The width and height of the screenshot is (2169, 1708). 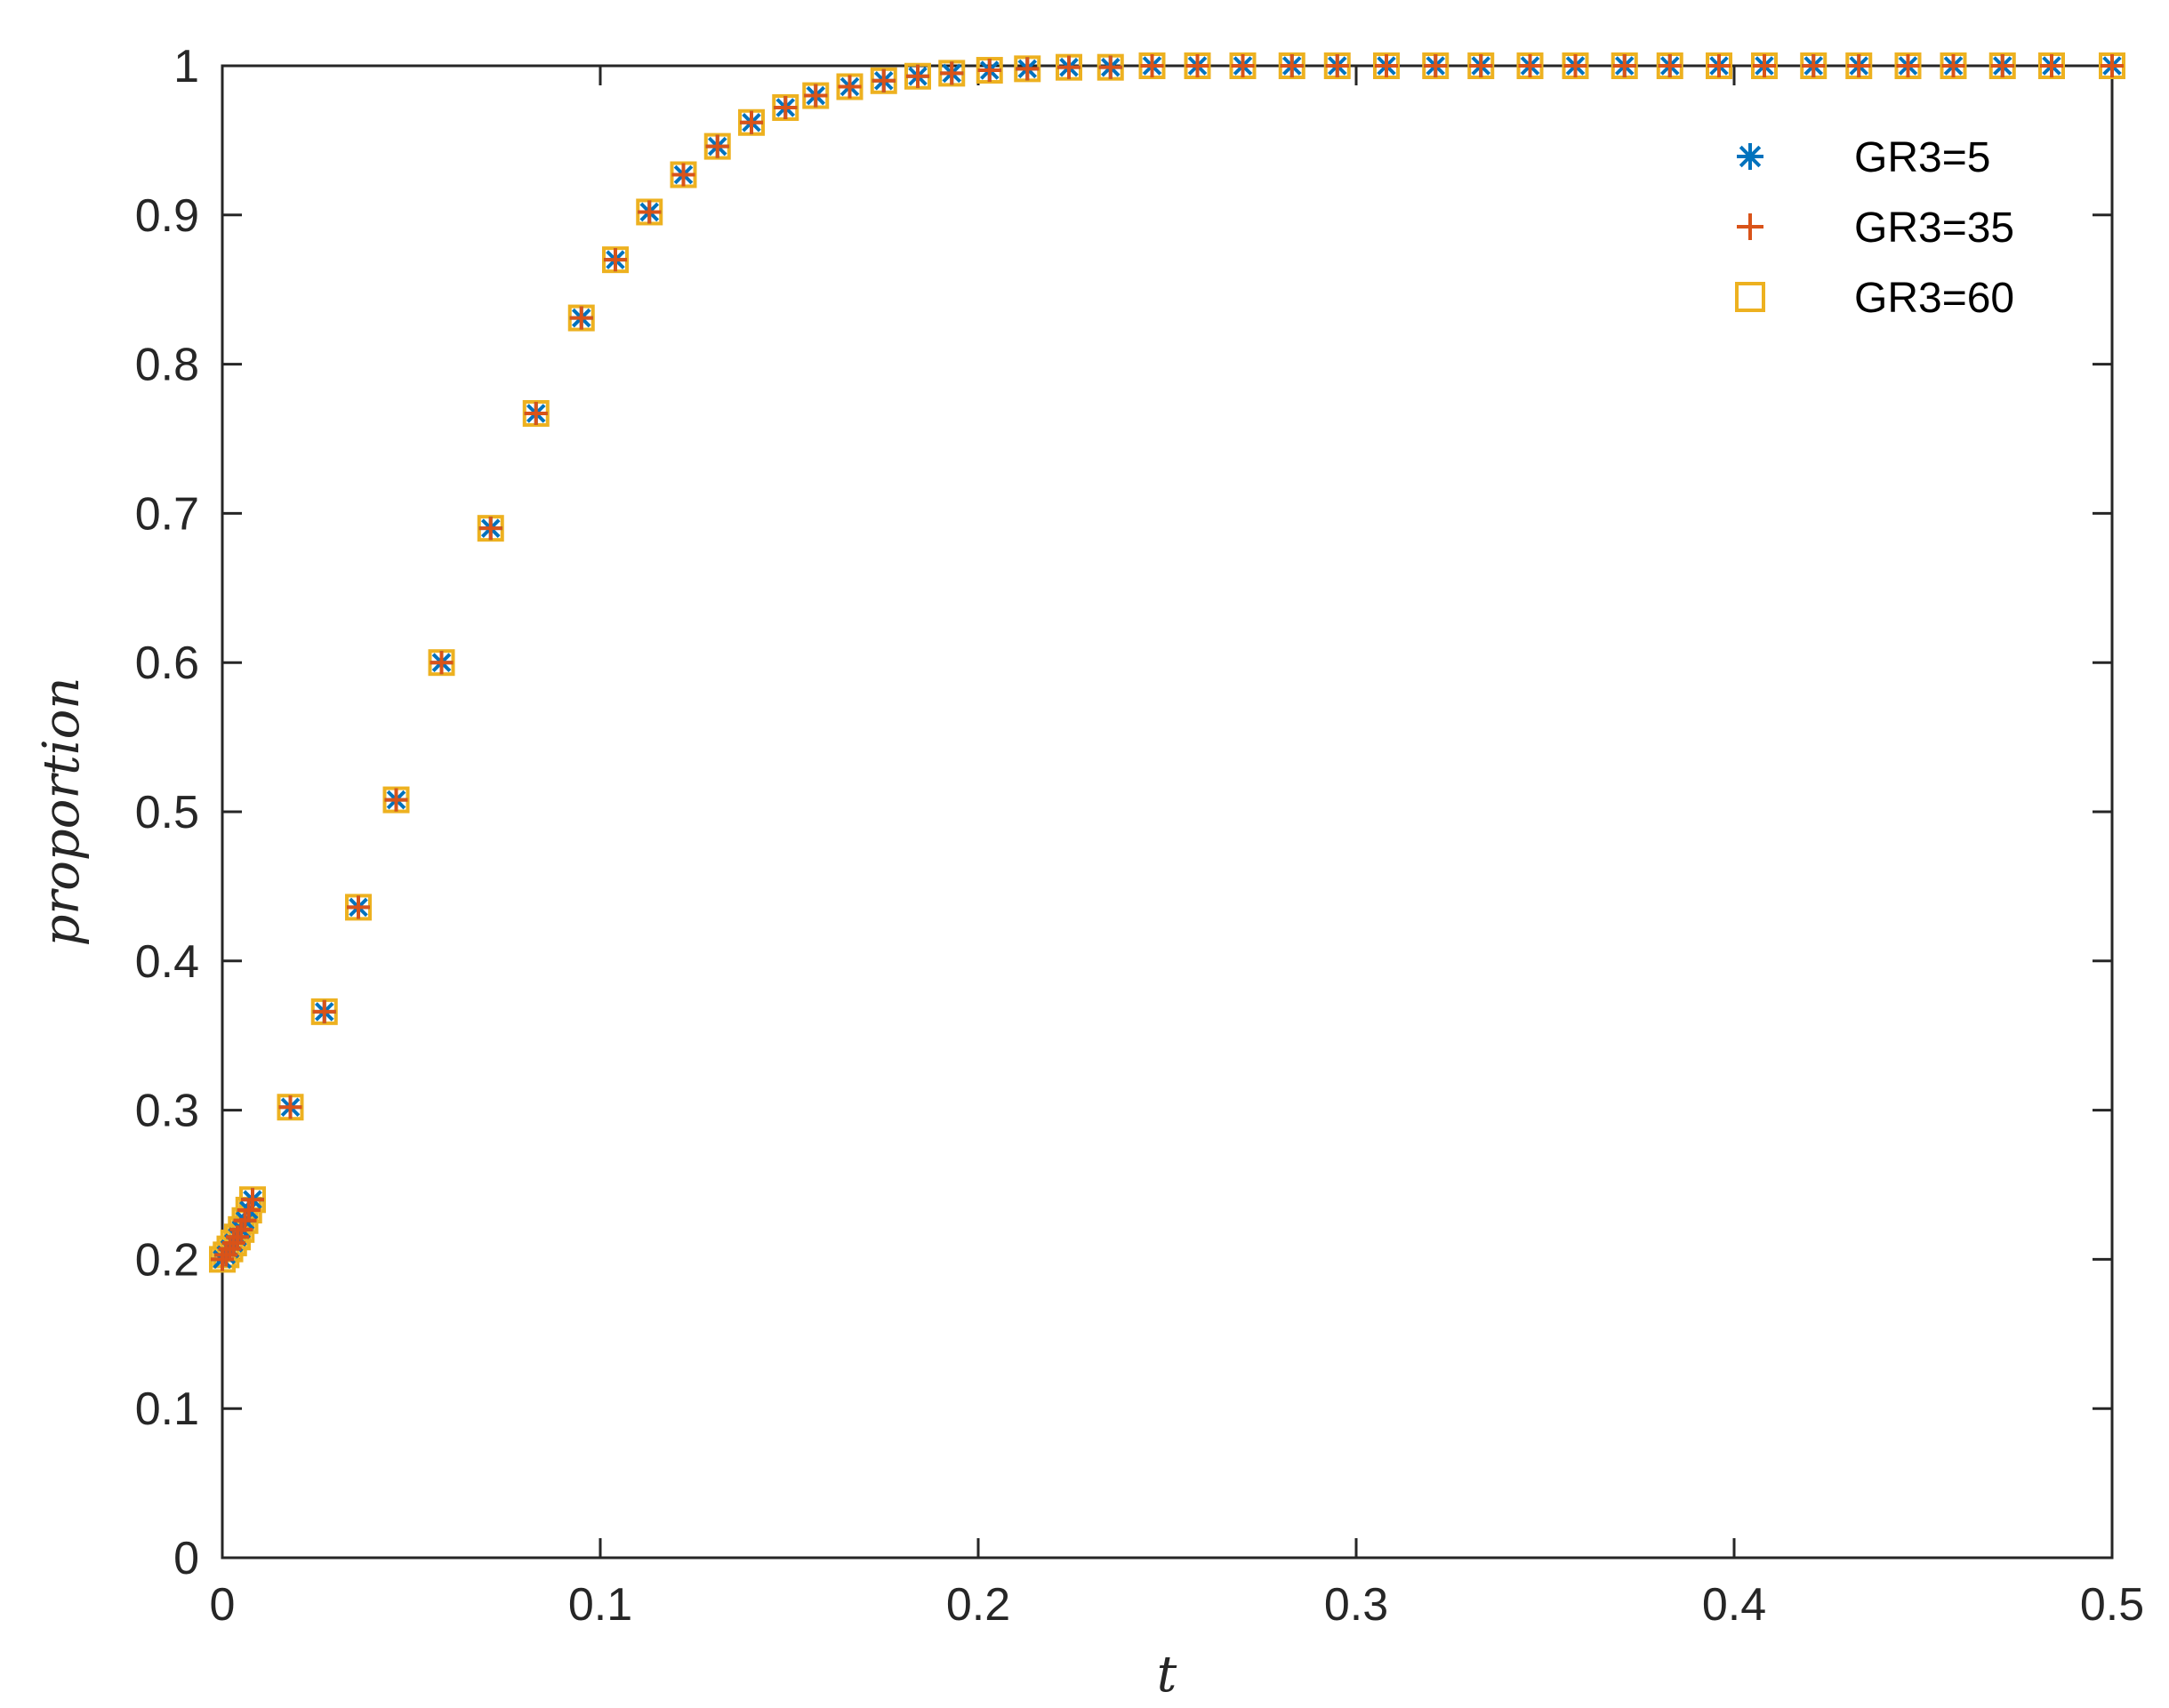 What do you see at coordinates (1167, 1675) in the screenshot?
I see `x-axis-title: t` at bounding box center [1167, 1675].